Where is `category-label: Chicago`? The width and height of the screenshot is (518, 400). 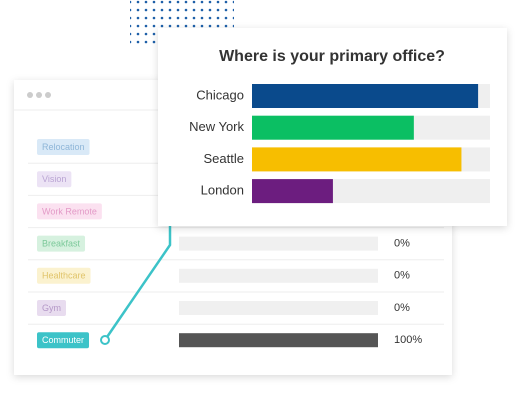 category-label: Chicago is located at coordinates (220, 94).